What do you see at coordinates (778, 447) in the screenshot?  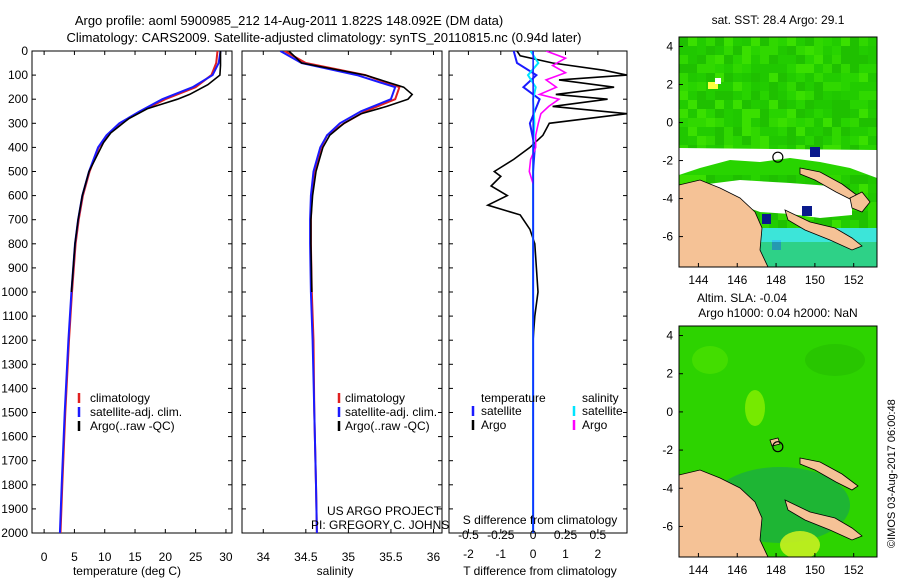 I see `float-position-marker` at bounding box center [778, 447].